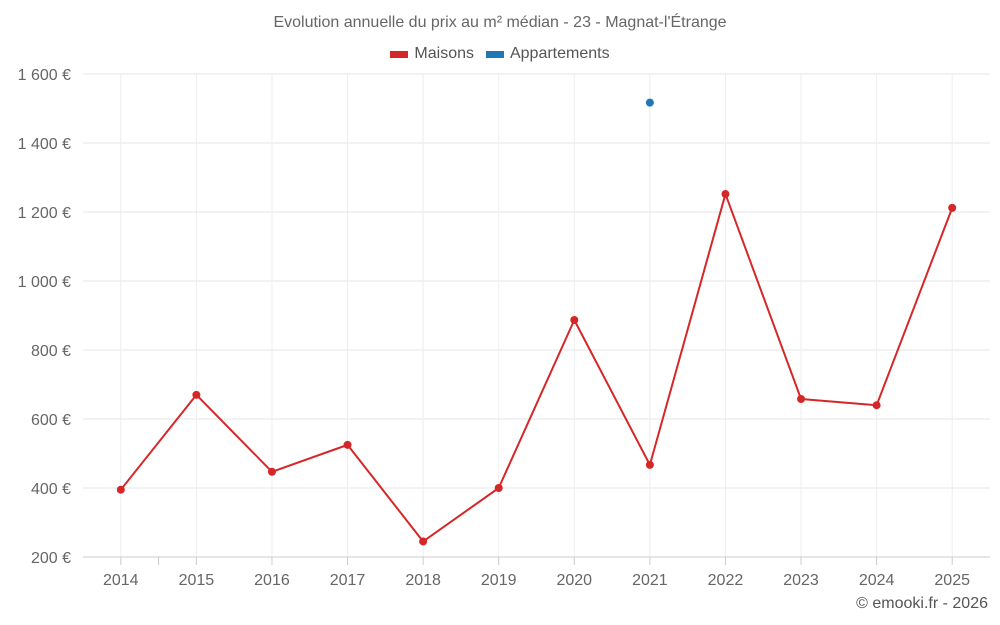 This screenshot has height=625, width=1000. What do you see at coordinates (51, 558) in the screenshot?
I see `y-tick-label: 200 €` at bounding box center [51, 558].